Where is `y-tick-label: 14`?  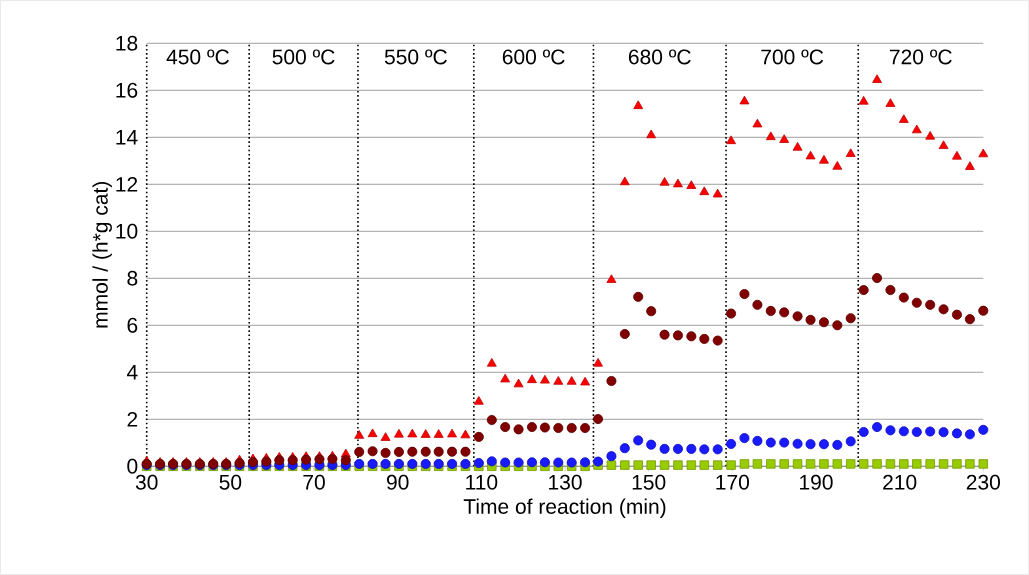 y-tick-label: 14 is located at coordinates (127, 137).